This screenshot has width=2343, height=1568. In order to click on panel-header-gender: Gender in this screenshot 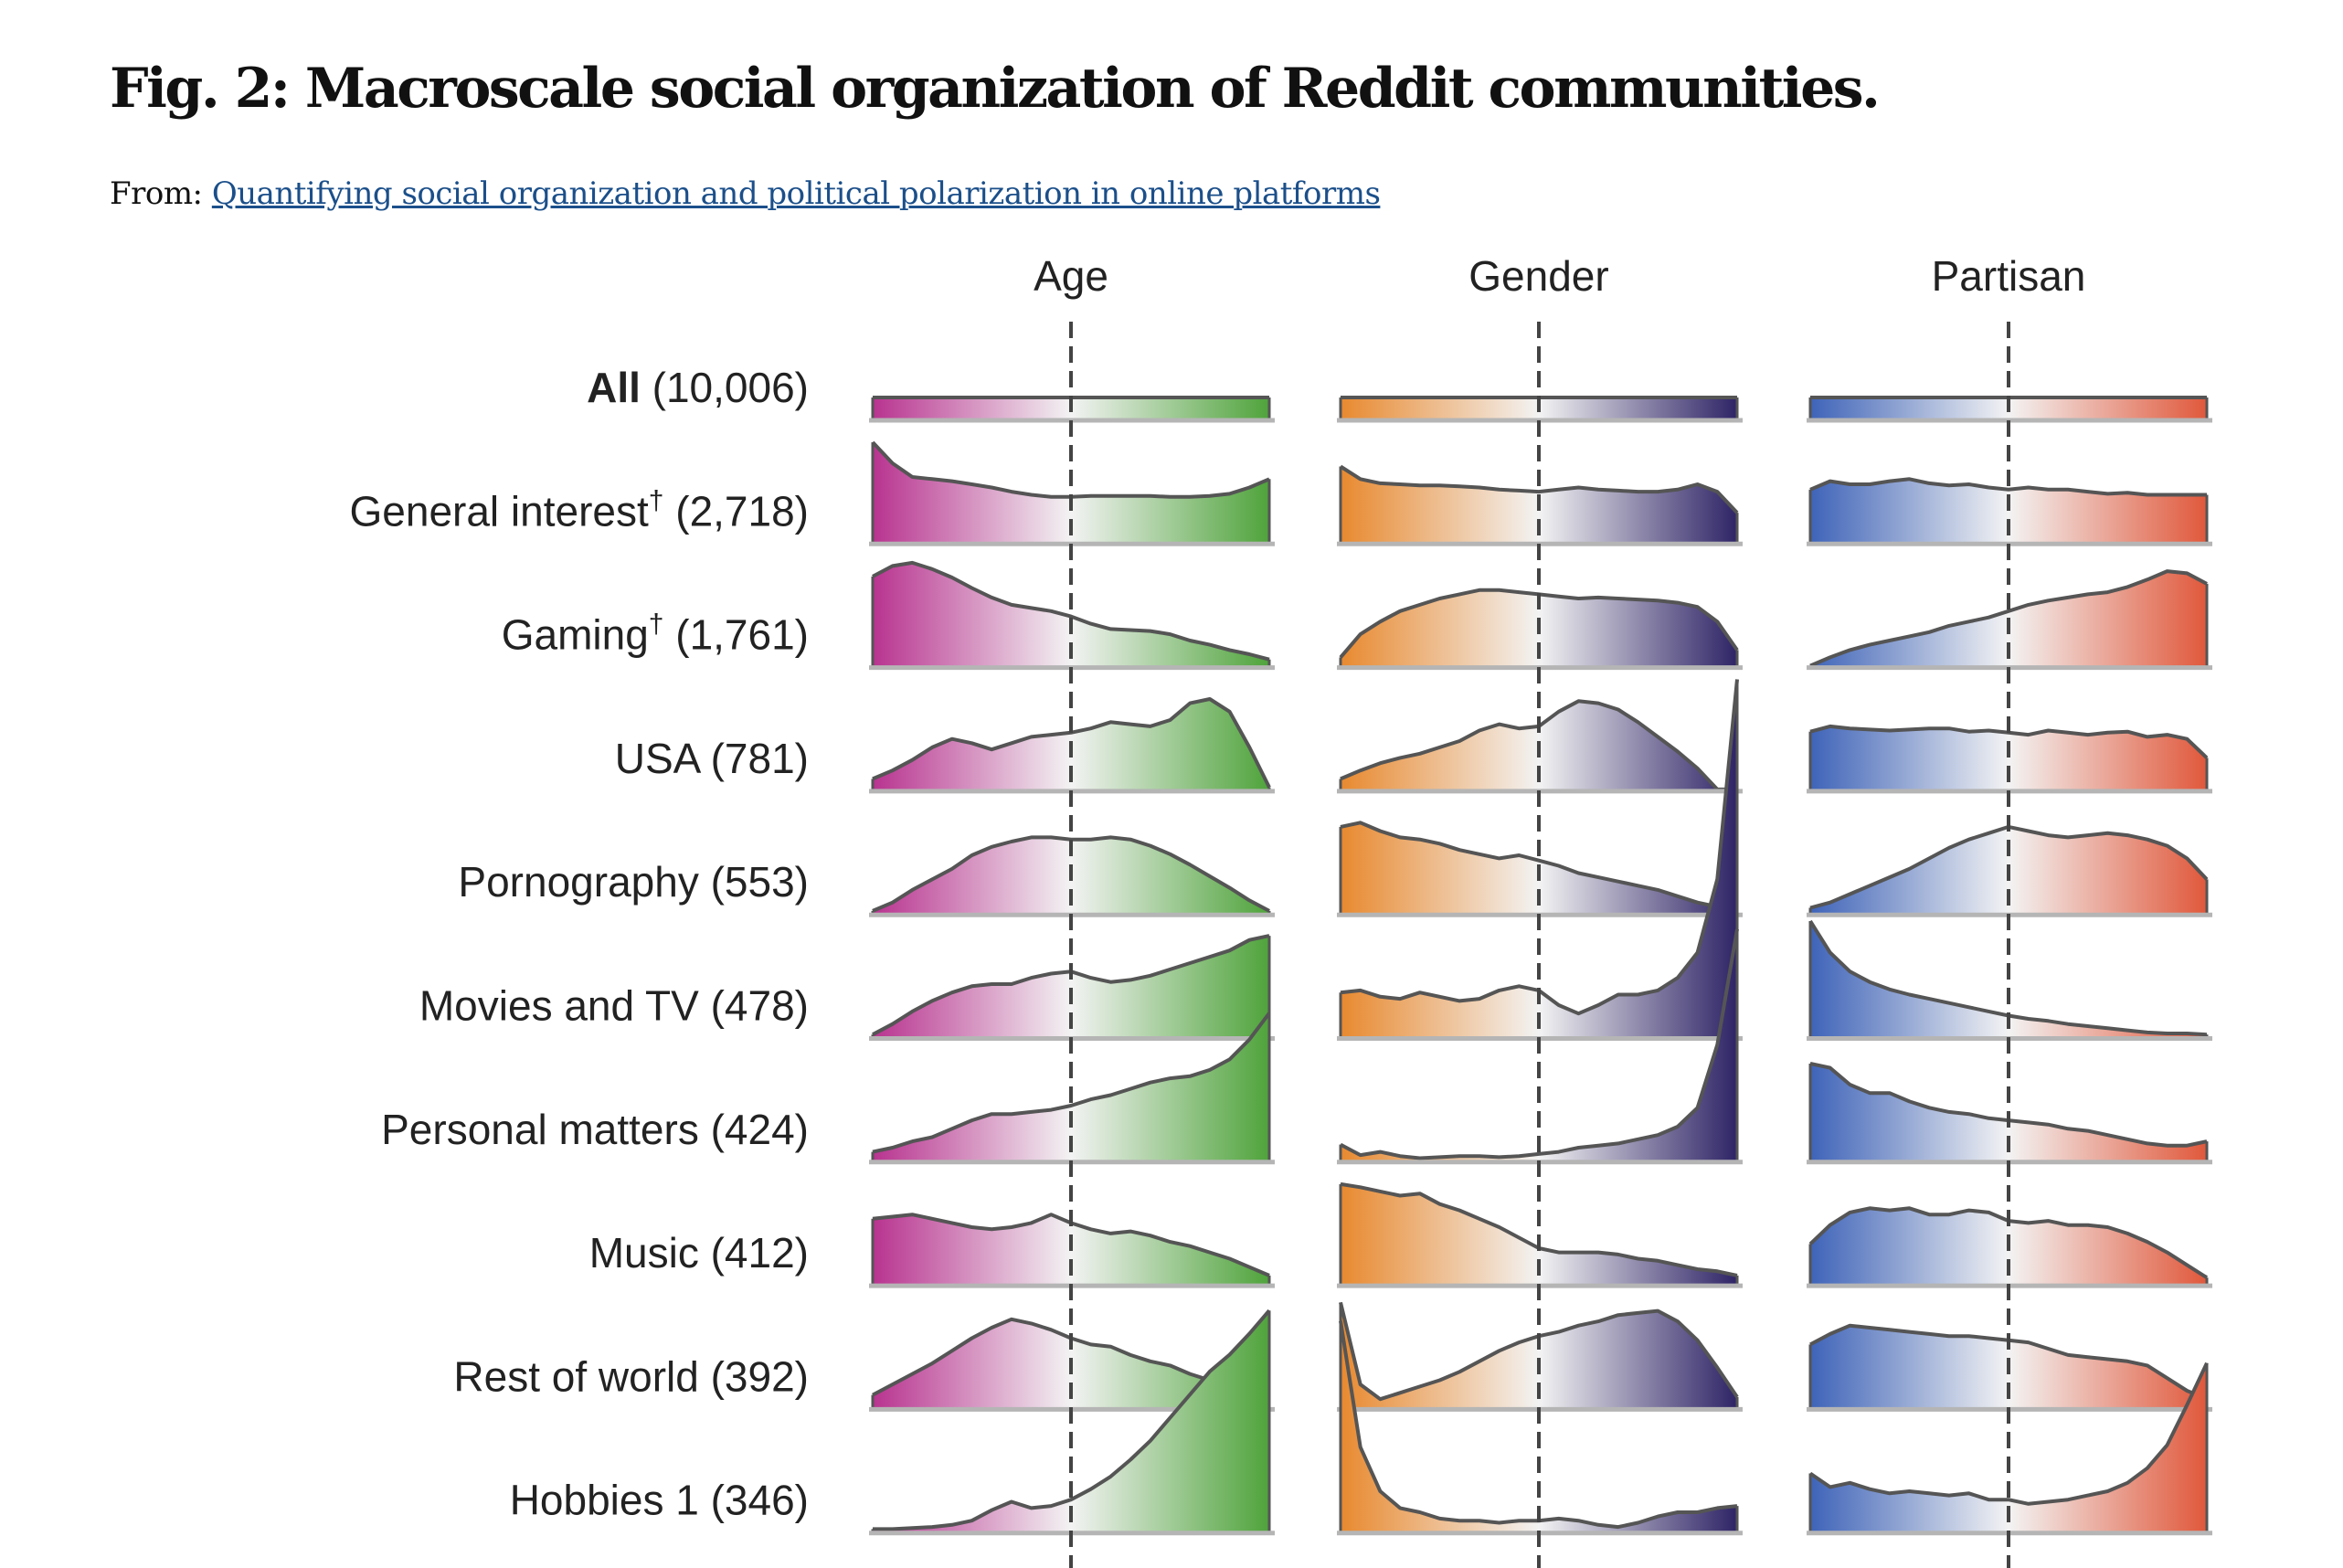, I will do `click(1538, 276)`.